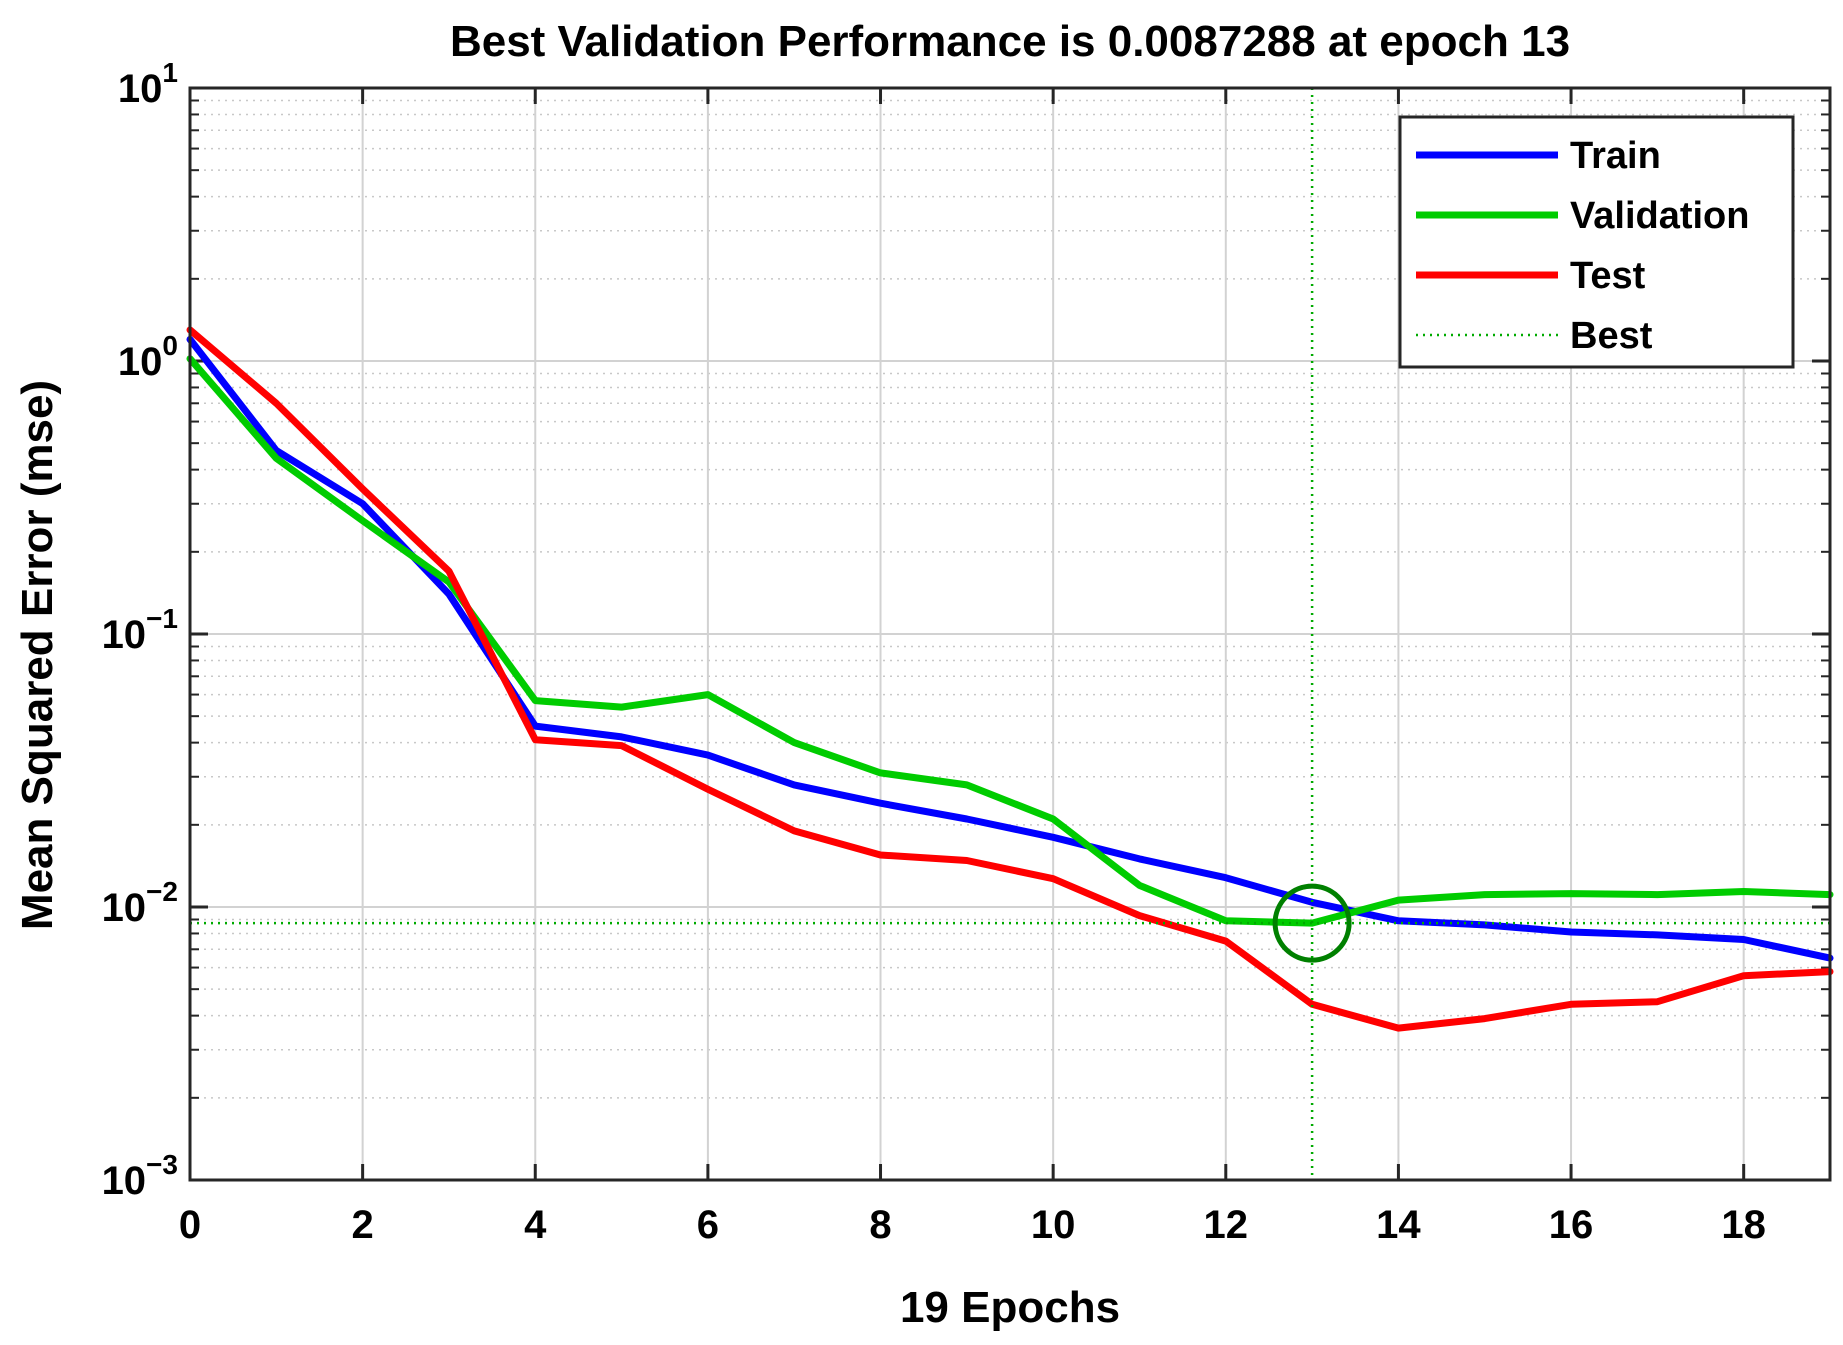  What do you see at coordinates (1010, 1307) in the screenshot?
I see `x-axis-label: 19 Epochs` at bounding box center [1010, 1307].